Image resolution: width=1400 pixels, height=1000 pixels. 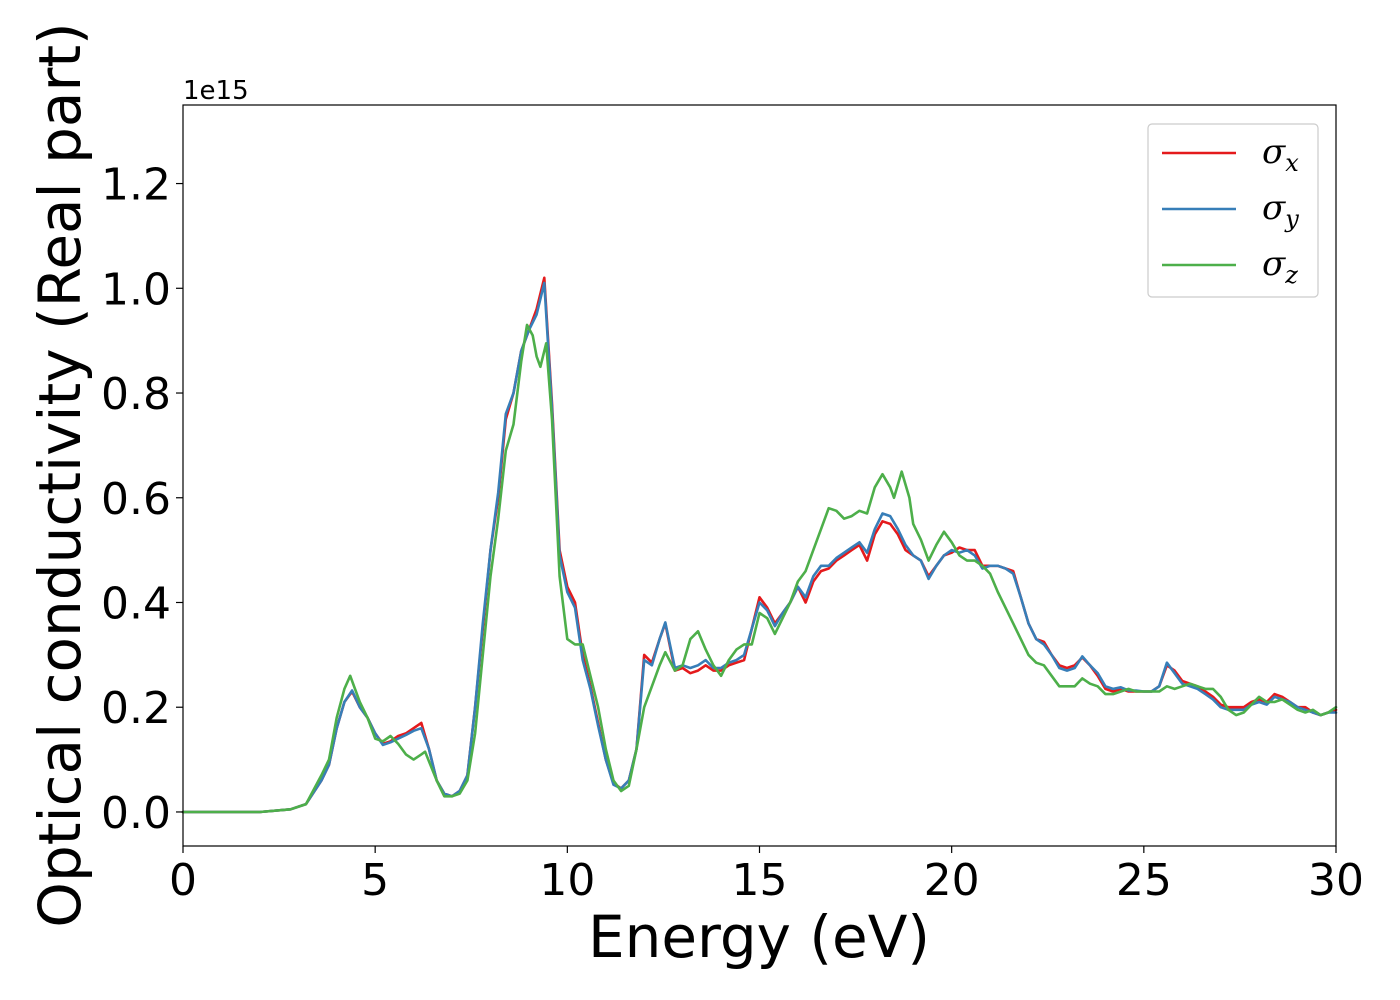 What do you see at coordinates (1336, 880) in the screenshot?
I see `x-tick-label: 30` at bounding box center [1336, 880].